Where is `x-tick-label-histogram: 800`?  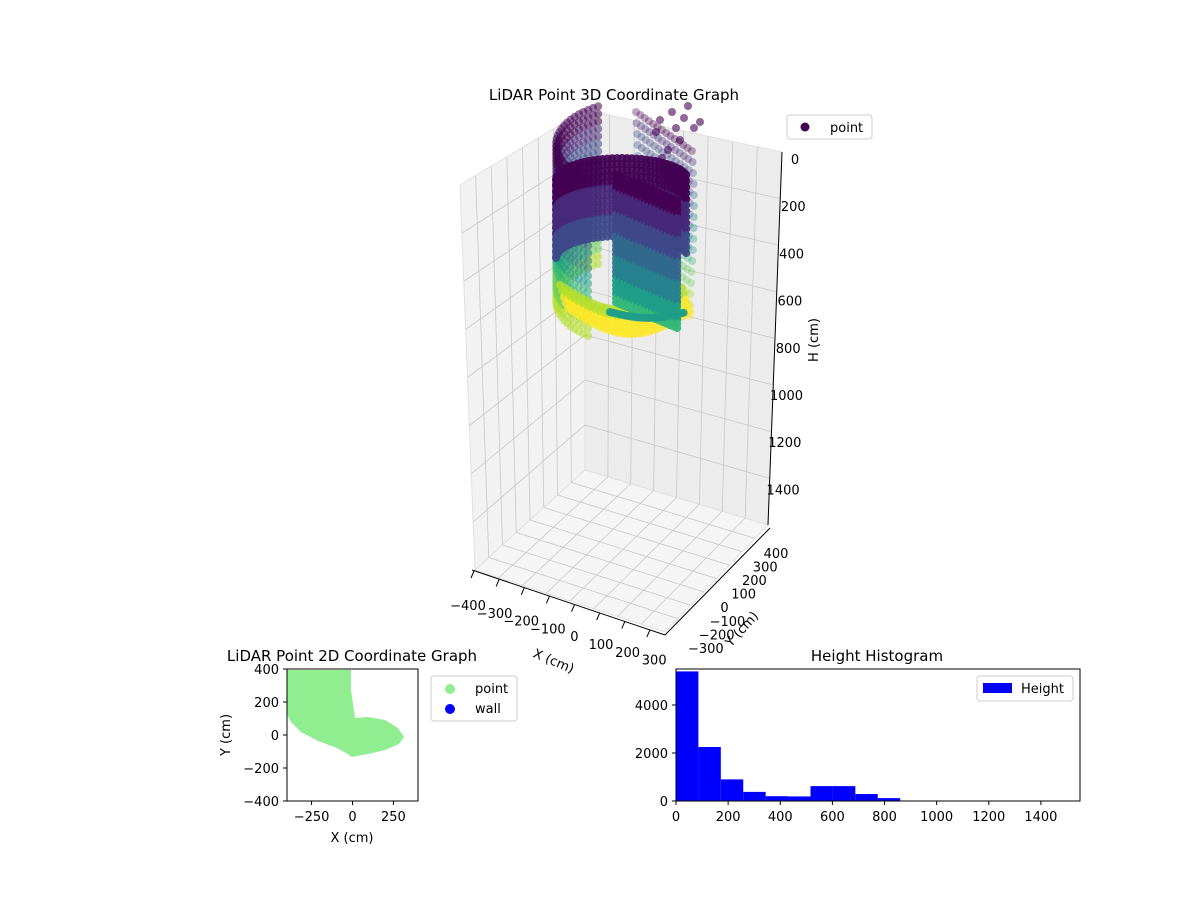 x-tick-label-histogram: 800 is located at coordinates (884, 817).